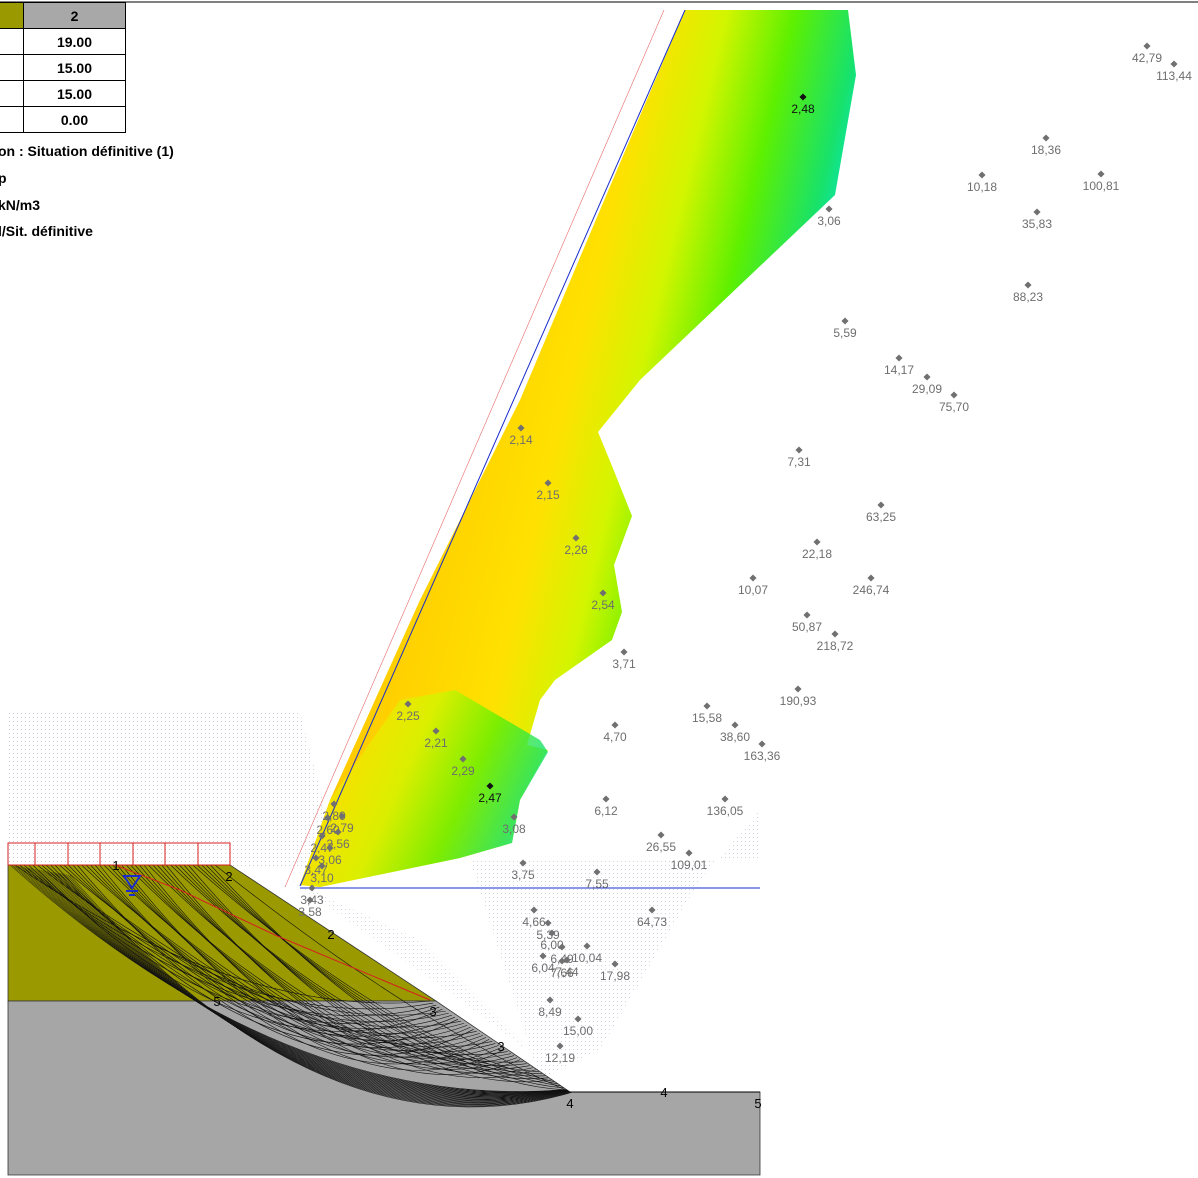 The image size is (1198, 1178). I want to click on factor-label: 190,93, so click(798, 701).